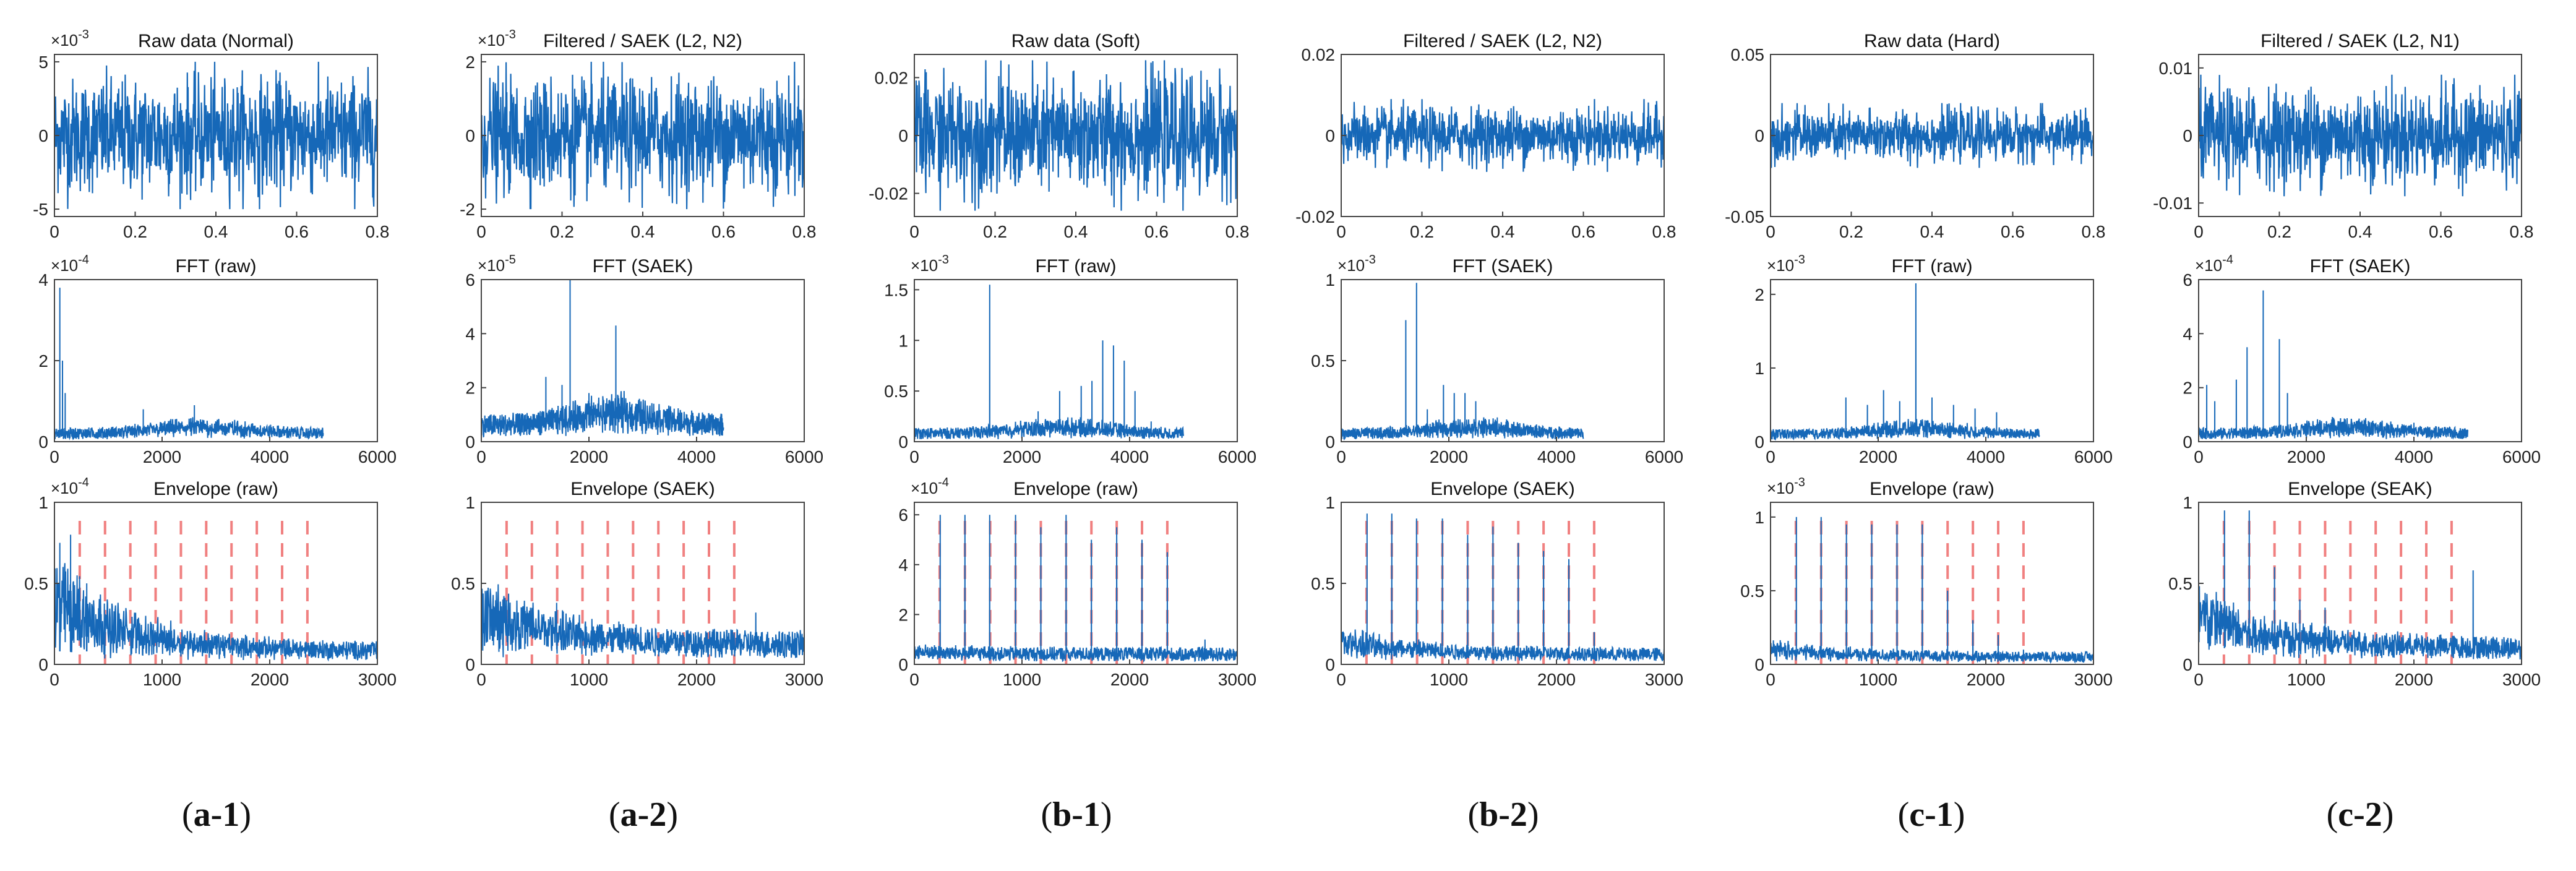 The height and width of the screenshot is (871, 2576). Describe the element at coordinates (892, 77) in the screenshot. I see `y-tick-label: 0.02` at that location.